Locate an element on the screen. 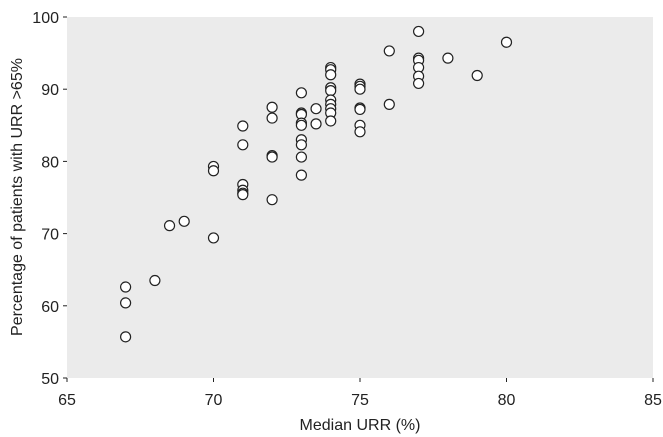 This screenshot has width=663, height=437. x-tick-label: 70 is located at coordinates (214, 400).